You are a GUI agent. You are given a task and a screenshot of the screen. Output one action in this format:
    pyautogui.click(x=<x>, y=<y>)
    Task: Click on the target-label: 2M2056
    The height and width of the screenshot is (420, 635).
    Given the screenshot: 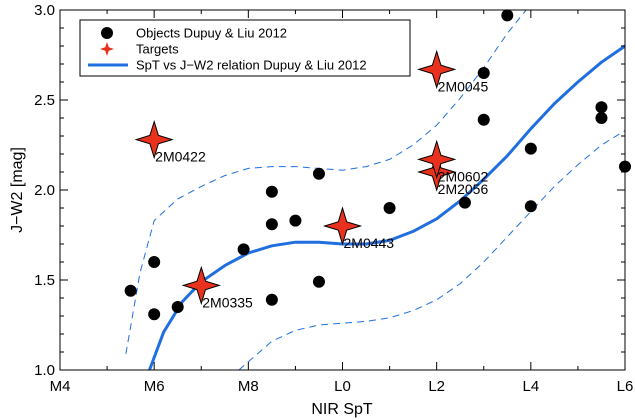 What is the action you would take?
    pyautogui.click(x=463, y=189)
    